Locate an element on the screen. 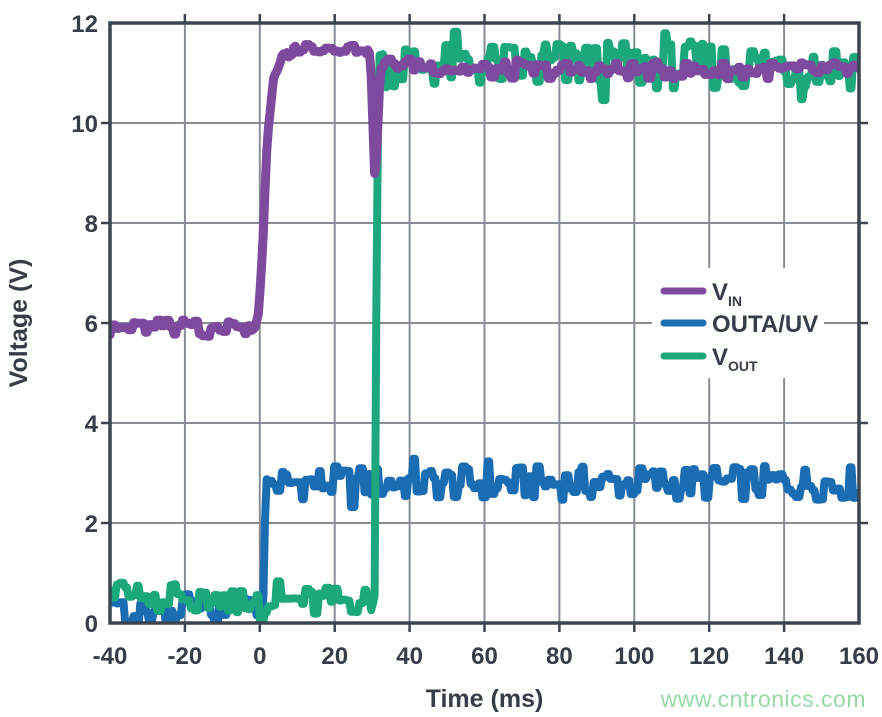 This screenshot has width=882, height=717. y-tick-labels: 0 2 4 6 8 10 12 is located at coordinates (84, 324).